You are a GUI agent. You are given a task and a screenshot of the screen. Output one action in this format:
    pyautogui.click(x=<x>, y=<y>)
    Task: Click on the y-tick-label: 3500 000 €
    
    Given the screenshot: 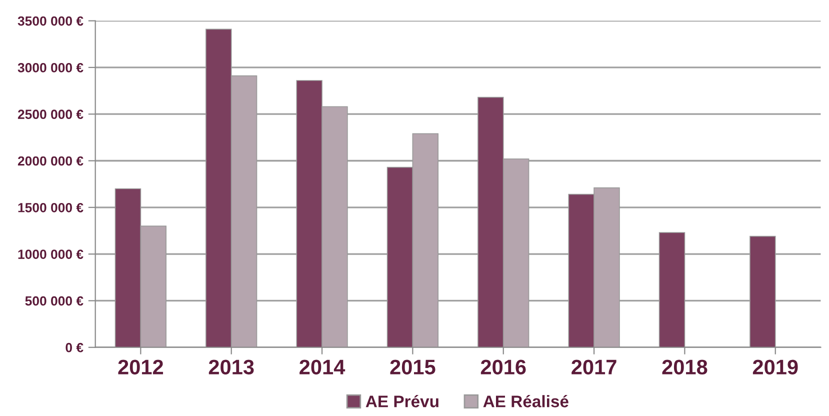 What is the action you would take?
    pyautogui.click(x=51, y=21)
    